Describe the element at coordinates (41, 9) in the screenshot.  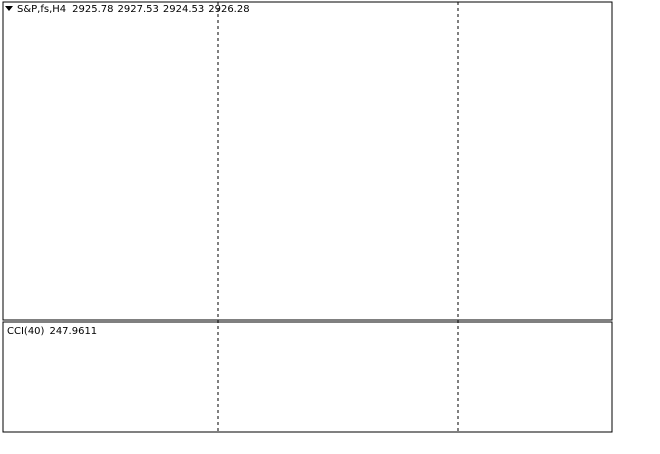
I see `symbol-title: S&P,fs,H4` at that location.